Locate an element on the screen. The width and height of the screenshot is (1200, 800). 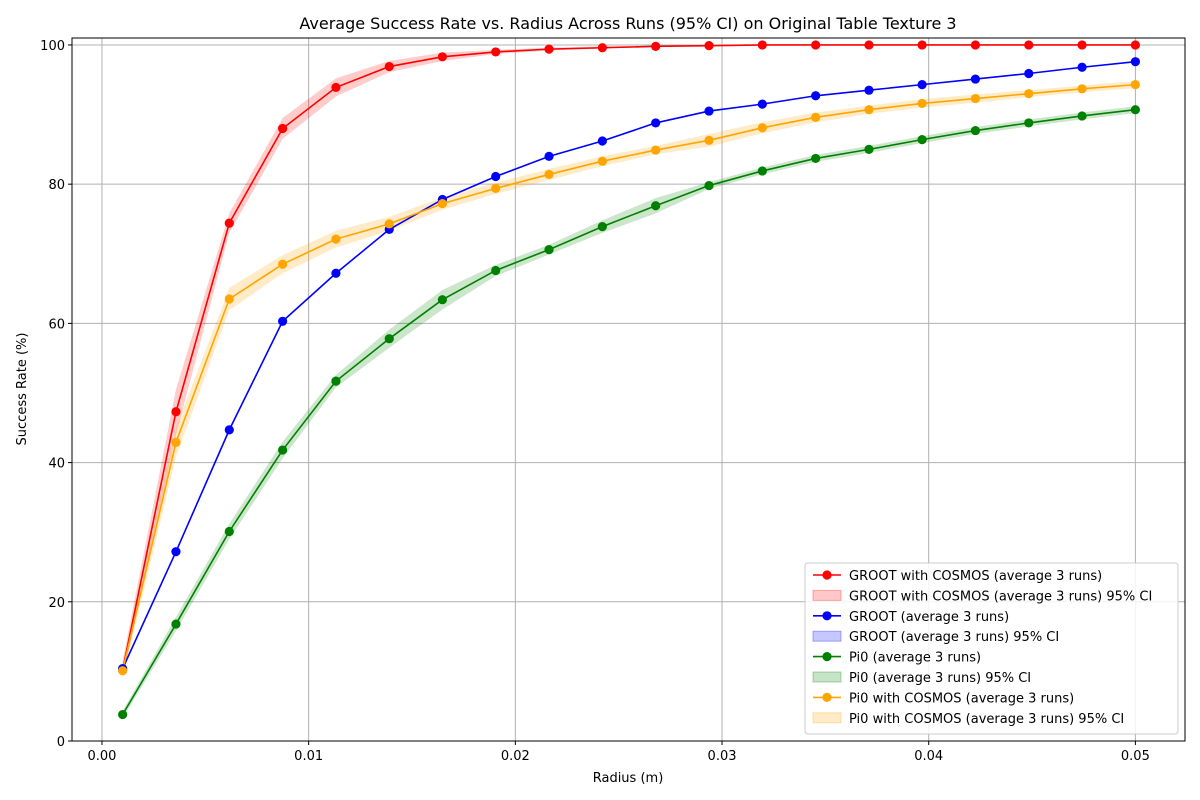
x-axis-label: Radius (m) is located at coordinates (628, 778).